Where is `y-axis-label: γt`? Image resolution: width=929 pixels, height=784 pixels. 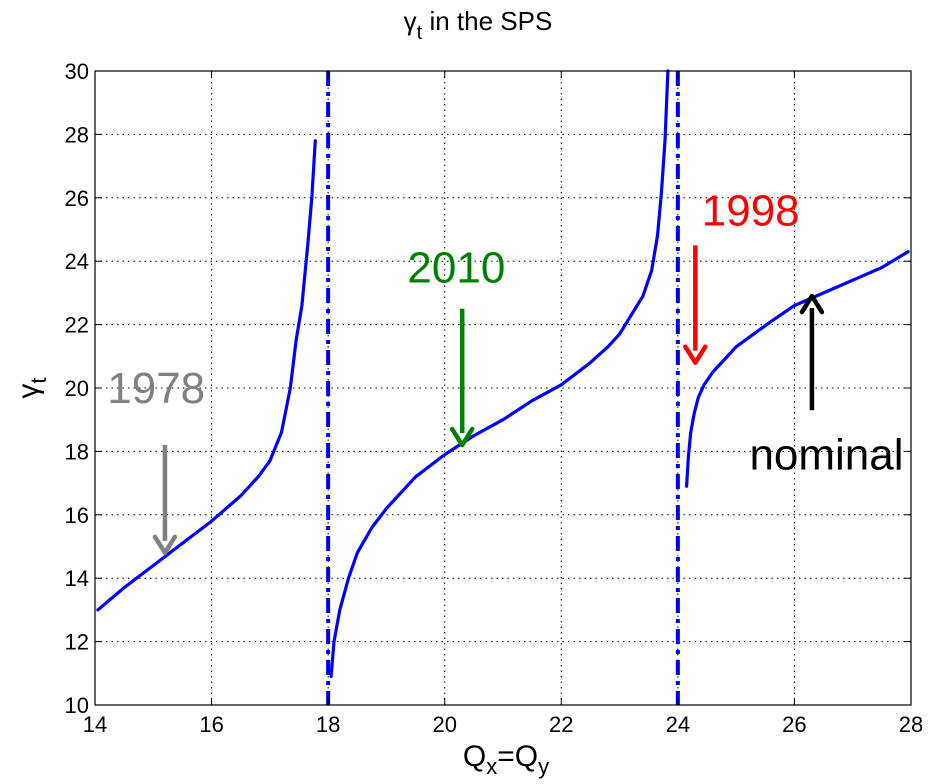
y-axis-label: γt is located at coordinates (31, 387).